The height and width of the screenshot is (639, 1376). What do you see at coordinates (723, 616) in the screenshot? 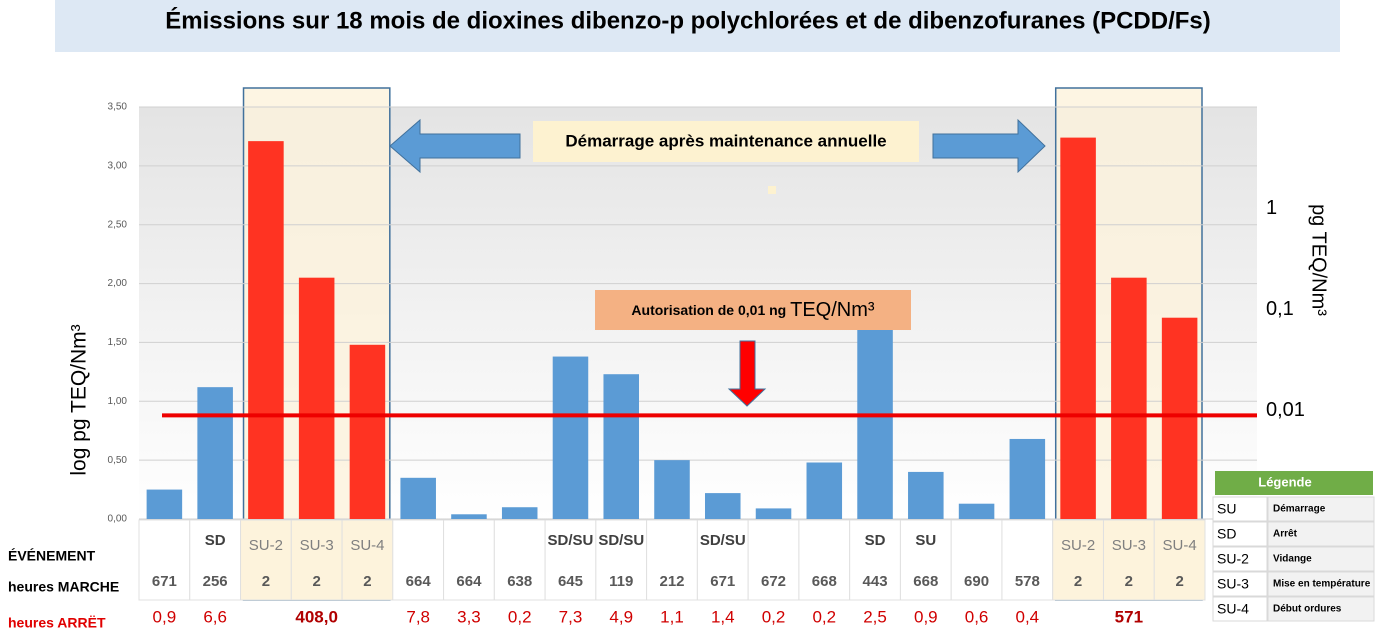
I see `stop-hours-cell: 1,4` at bounding box center [723, 616].